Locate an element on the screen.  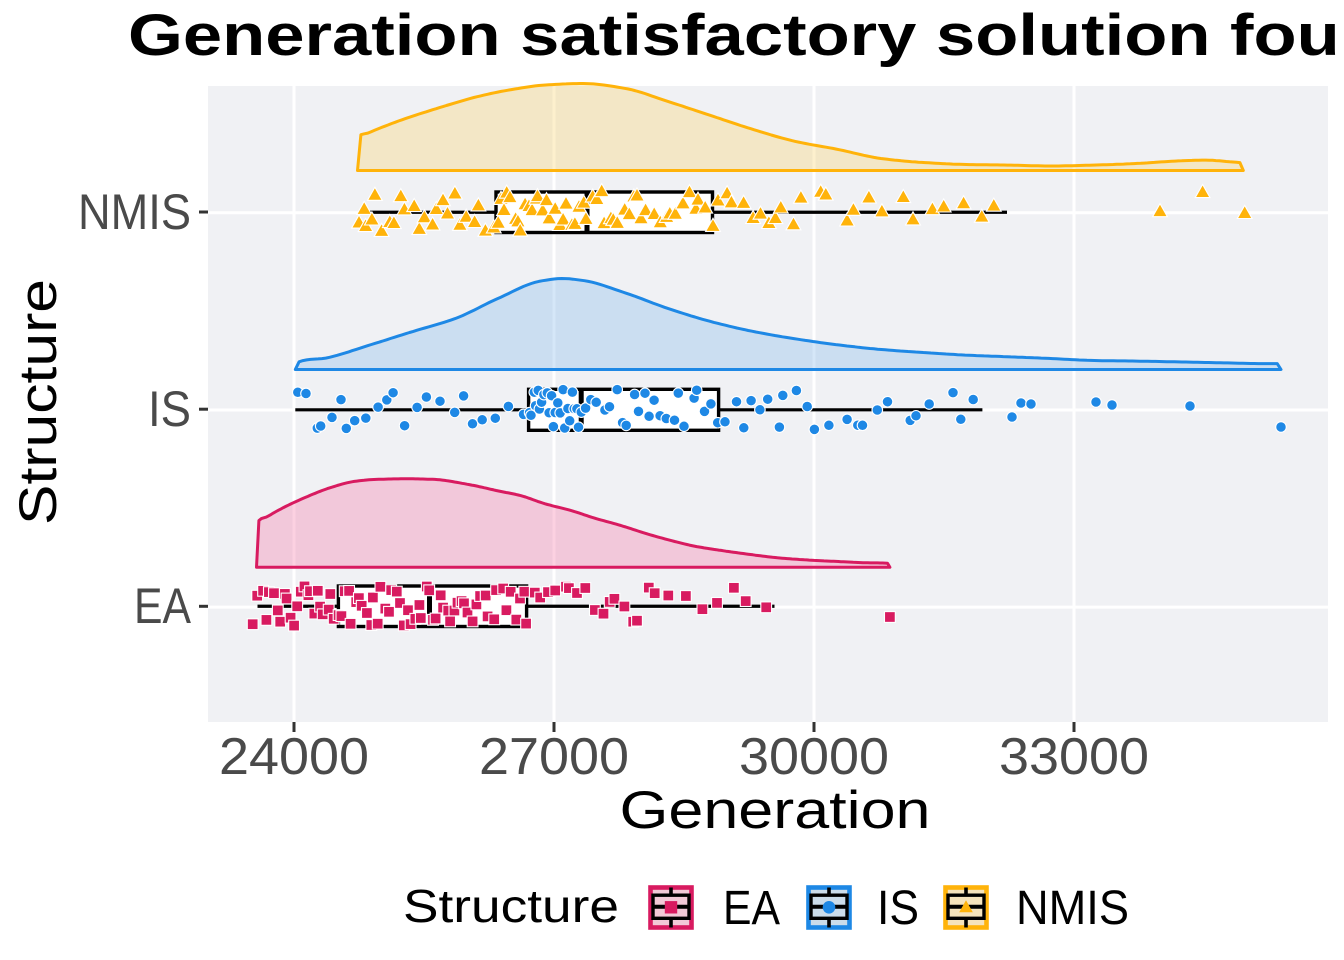
svg-text:Generation satisfactory soluti: Generation satisfactory solution found is located at coordinates (736, 35).